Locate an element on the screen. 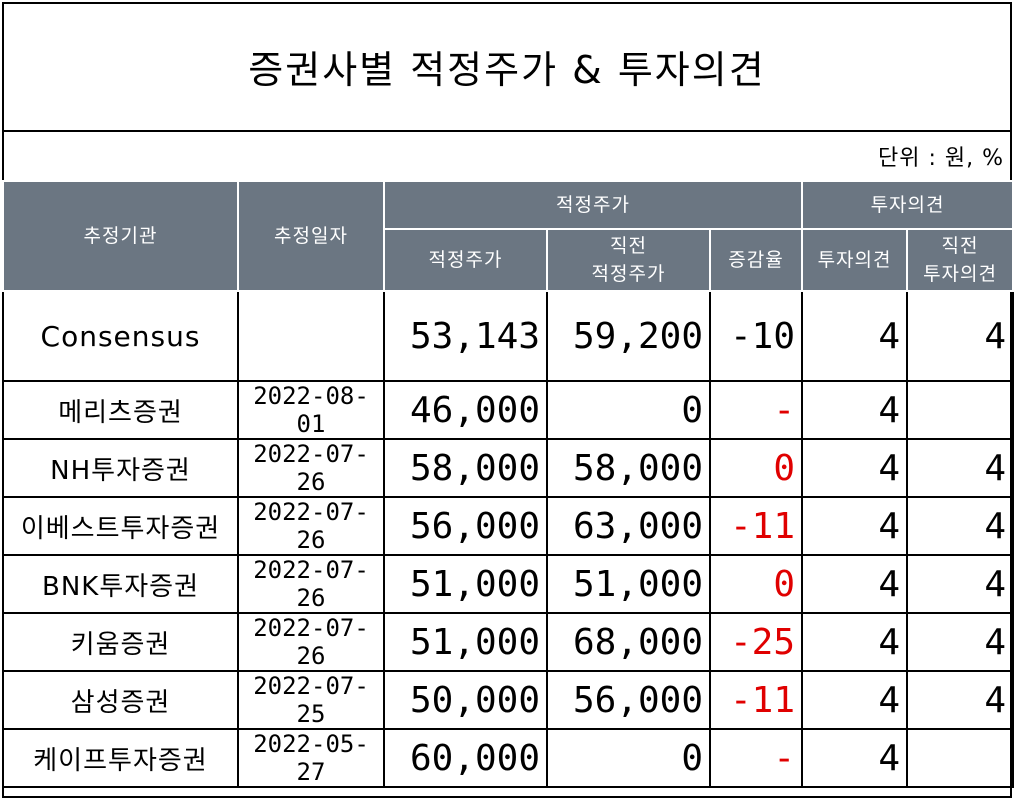 Image resolution: width=1014 pixels, height=800 pixels. table-row: 이베스트투자증권 2022-07-26 56,000 63,000 -11 4 4 is located at coordinates (508, 526).